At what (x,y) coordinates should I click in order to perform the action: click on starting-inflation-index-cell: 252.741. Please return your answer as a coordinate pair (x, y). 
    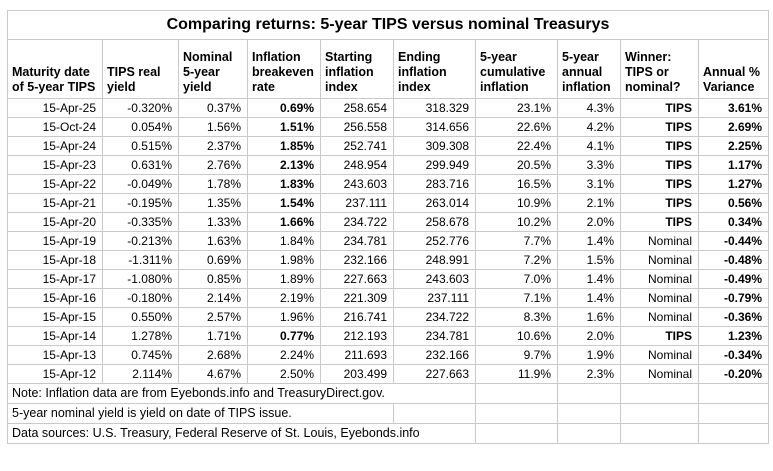
    Looking at the image, I should click on (357, 146).